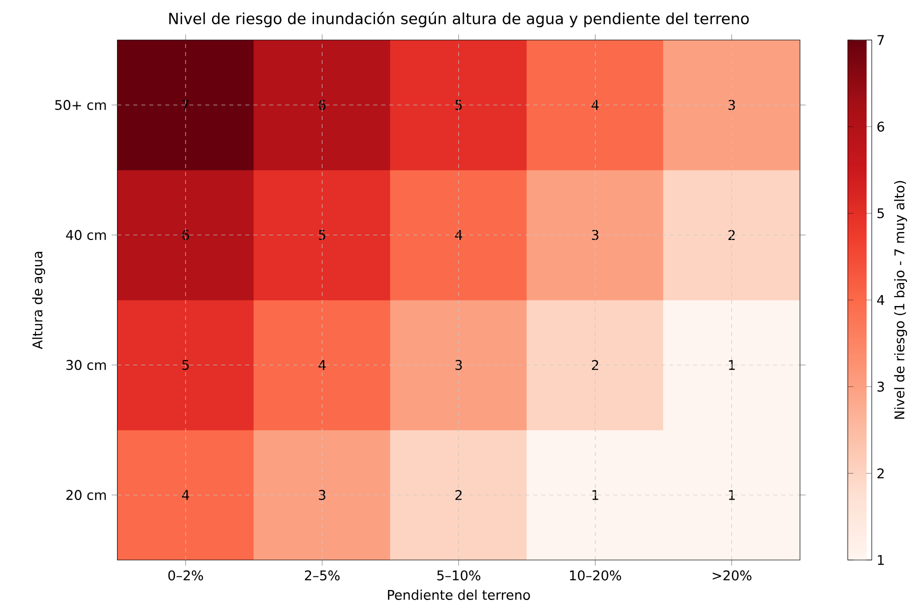  What do you see at coordinates (458, 575) in the screenshot?
I see `x-tick-label: 5–10%` at bounding box center [458, 575].